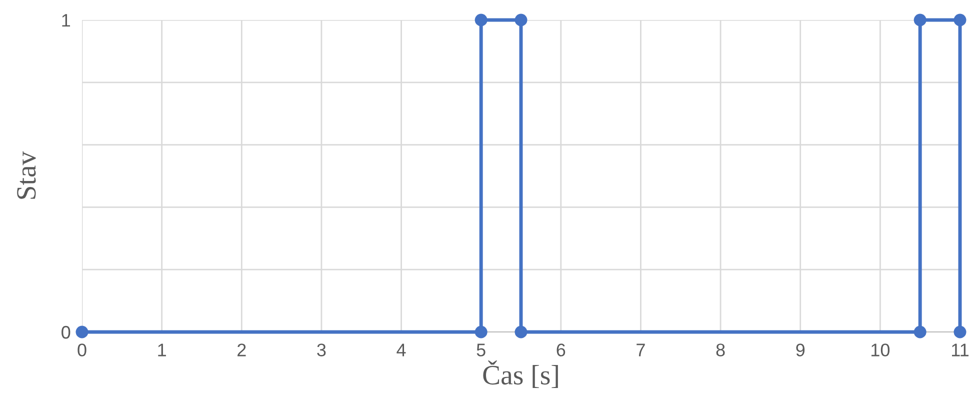 The height and width of the screenshot is (414, 974). I want to click on x-tick-label: 8, so click(720, 350).